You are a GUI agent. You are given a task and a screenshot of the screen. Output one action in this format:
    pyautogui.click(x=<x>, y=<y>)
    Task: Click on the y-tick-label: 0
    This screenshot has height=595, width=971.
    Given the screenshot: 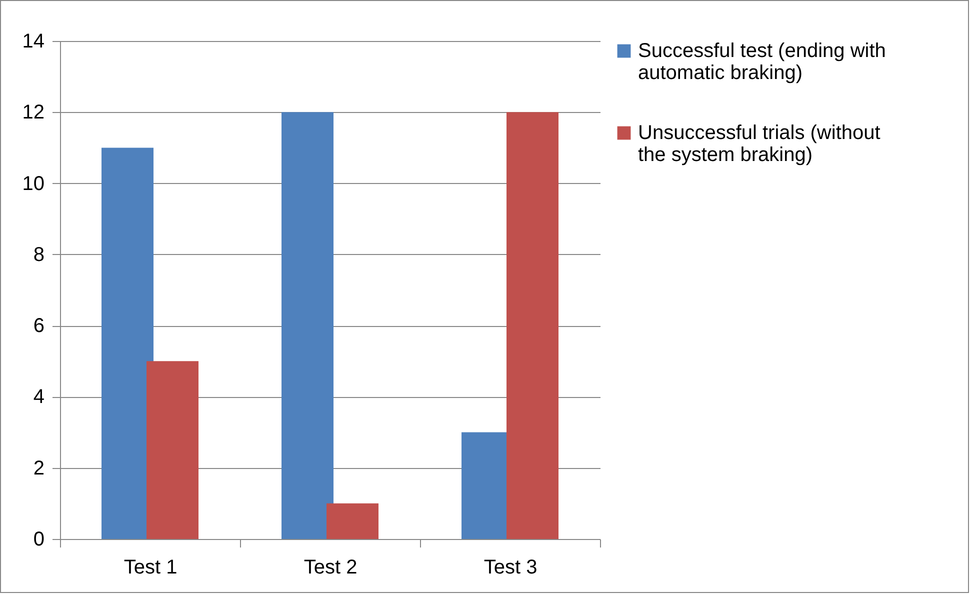 What is the action you would take?
    pyautogui.click(x=38, y=539)
    